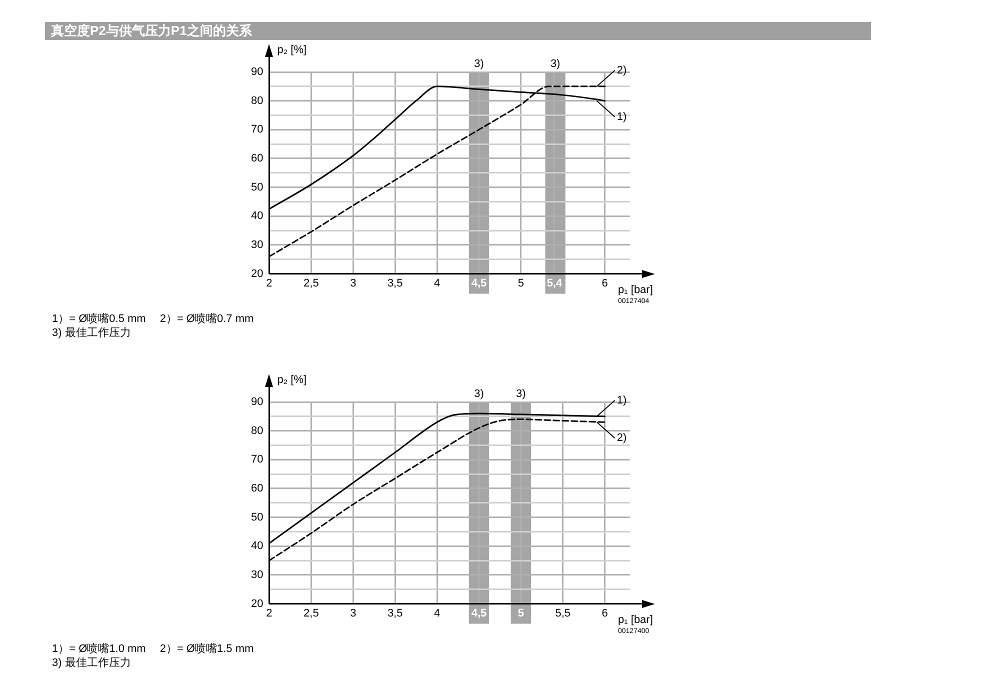  Describe the element at coordinates (207, 649) in the screenshot. I see `text: 2）= Ø喷嘴1.5 mm` at that location.